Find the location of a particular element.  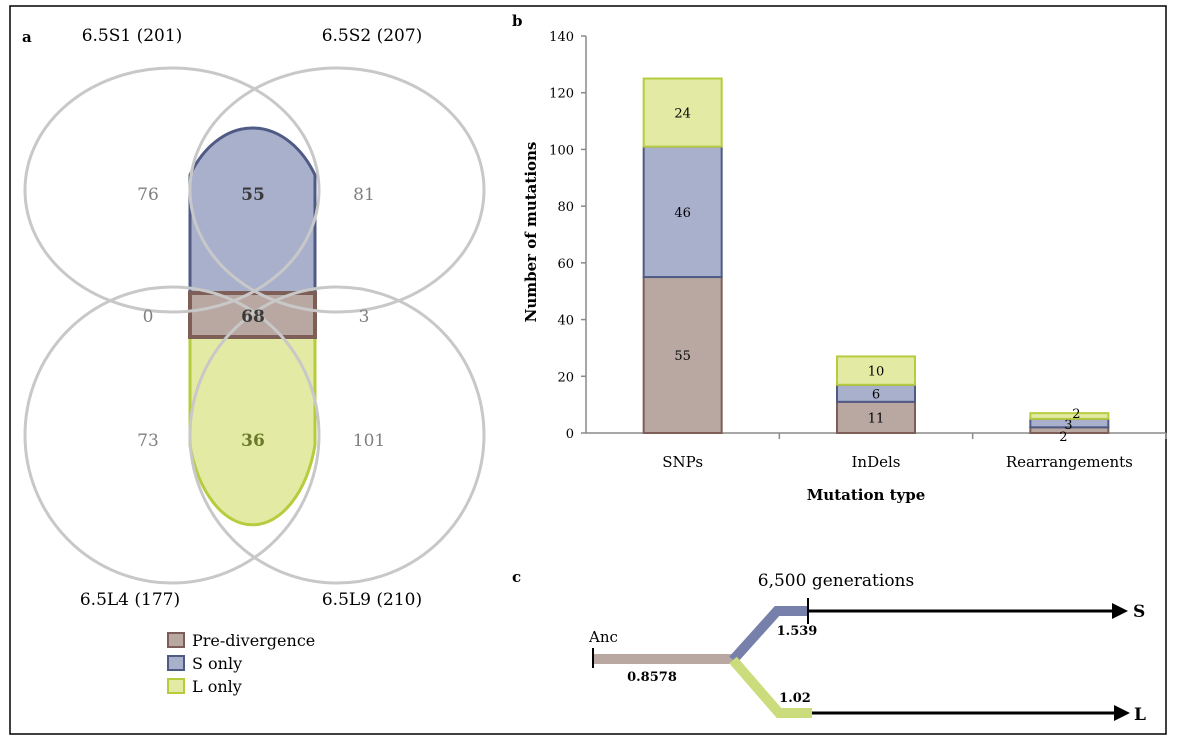

y-tick-label: 60 is located at coordinates (565, 264).